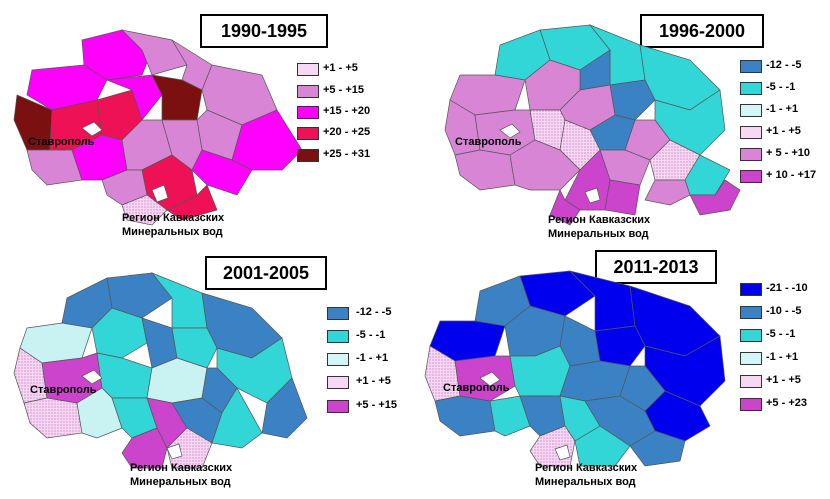 Image resolution: width=830 pixels, height=499 pixels. What do you see at coordinates (788, 153) in the screenshot?
I see `legend-label: + 5 - +10` at bounding box center [788, 153].